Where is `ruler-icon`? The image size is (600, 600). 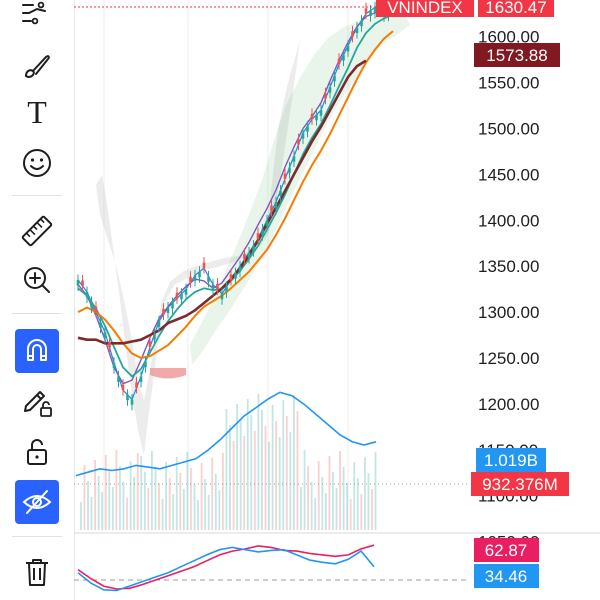 ruler-icon is located at coordinates (37, 231).